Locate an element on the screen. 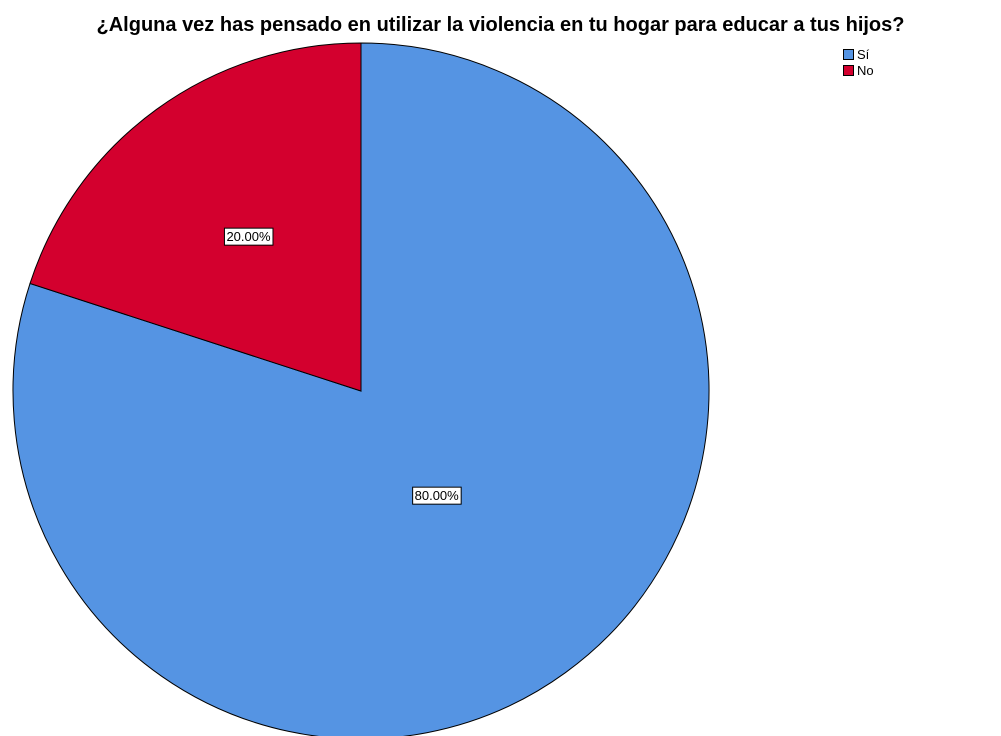 The width and height of the screenshot is (1001, 736). data-label-text: 20.00% is located at coordinates (248, 236).